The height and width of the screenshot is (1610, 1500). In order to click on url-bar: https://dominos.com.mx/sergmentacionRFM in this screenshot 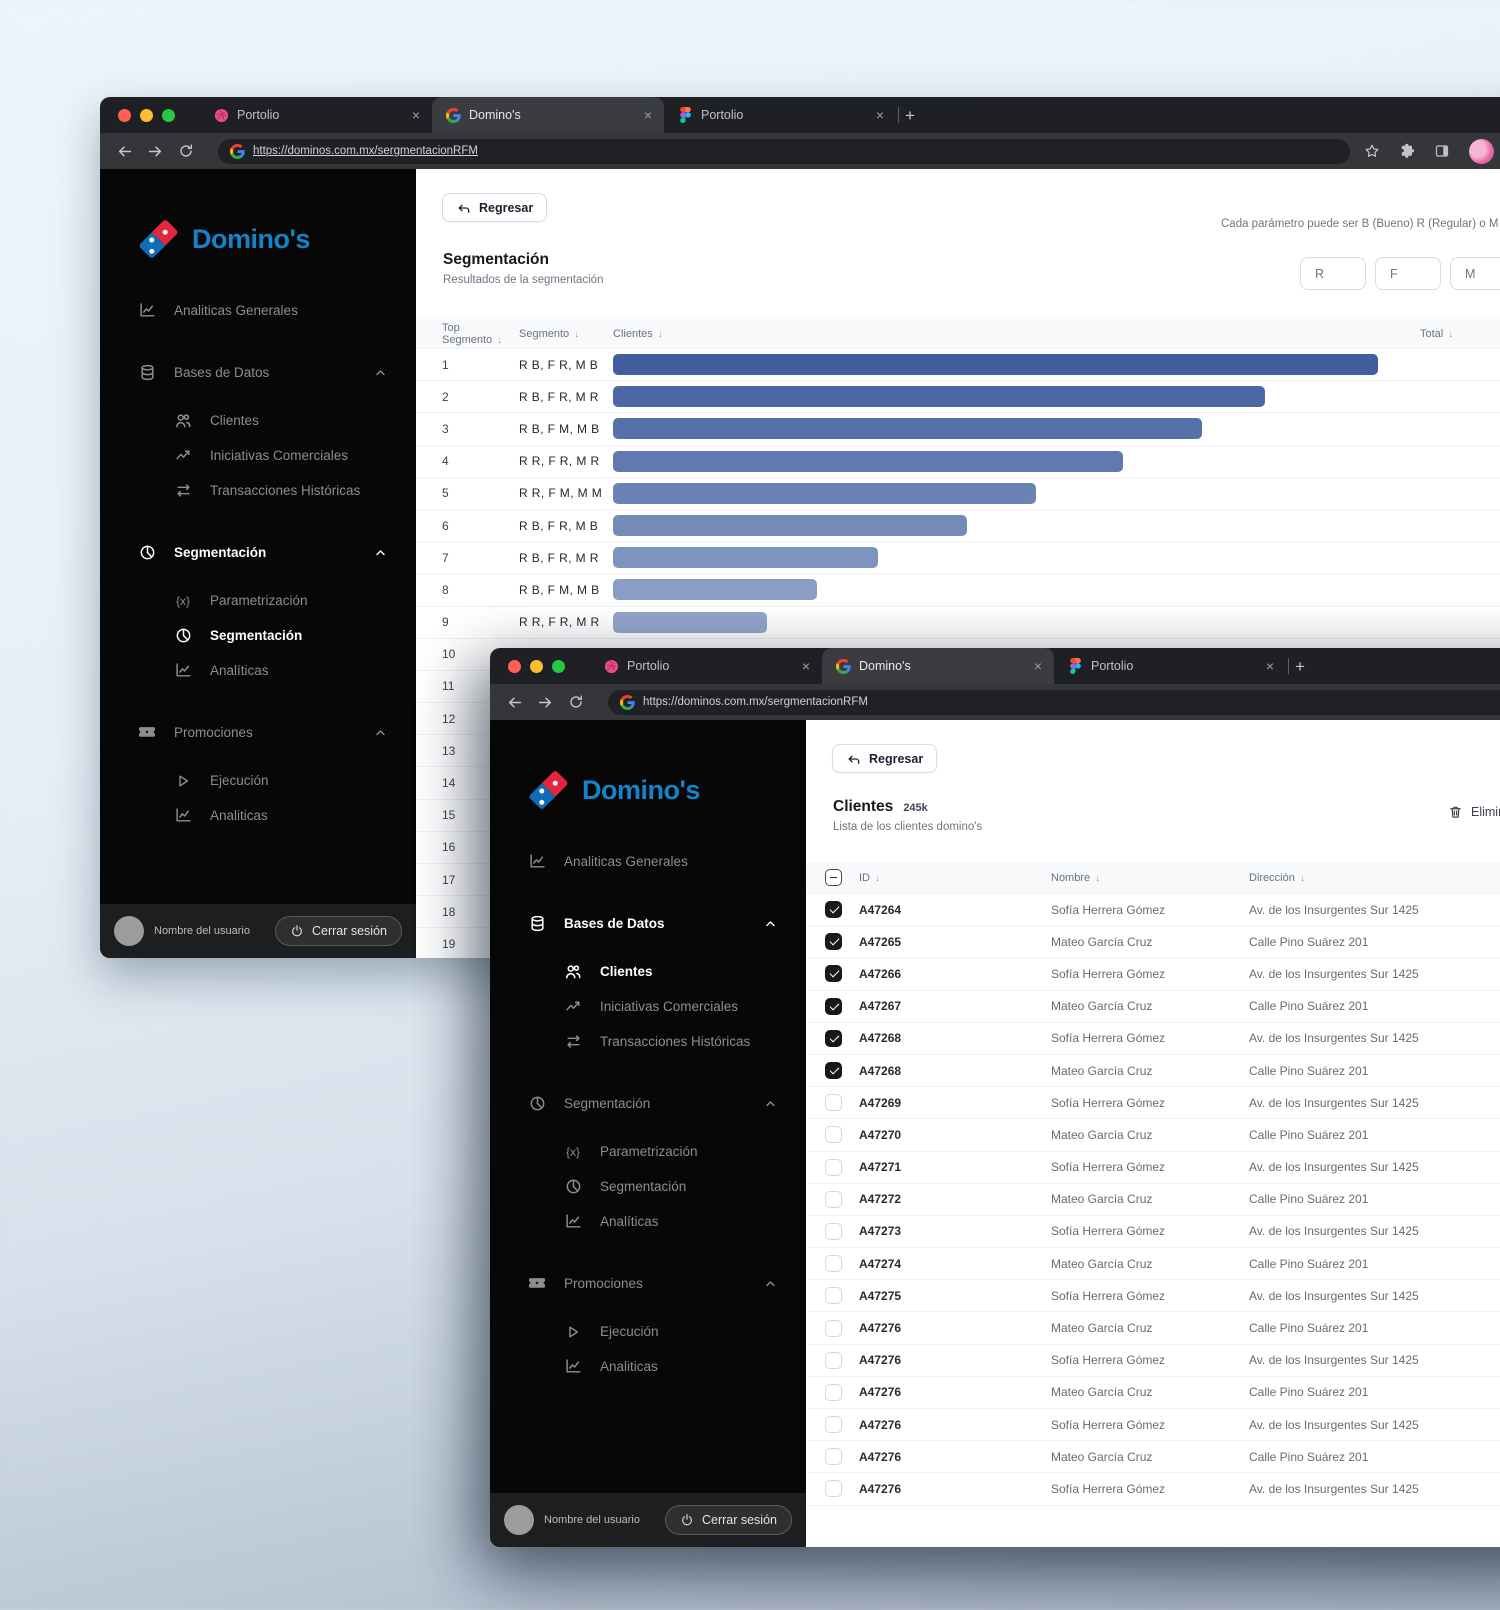, I will do `click(784, 151)`.